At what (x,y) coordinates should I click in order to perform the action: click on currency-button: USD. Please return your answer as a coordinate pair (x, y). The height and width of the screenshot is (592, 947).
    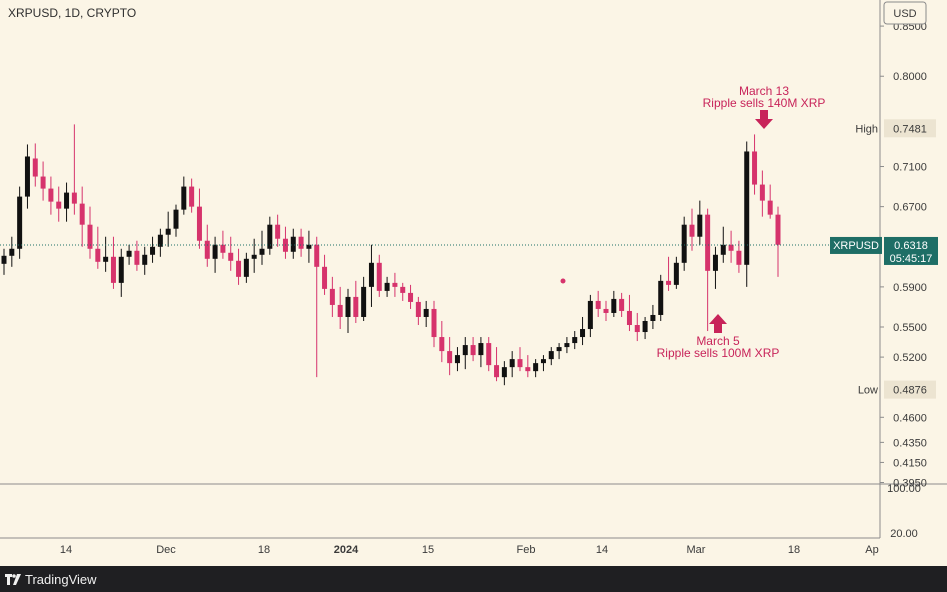
    Looking at the image, I should click on (905, 13).